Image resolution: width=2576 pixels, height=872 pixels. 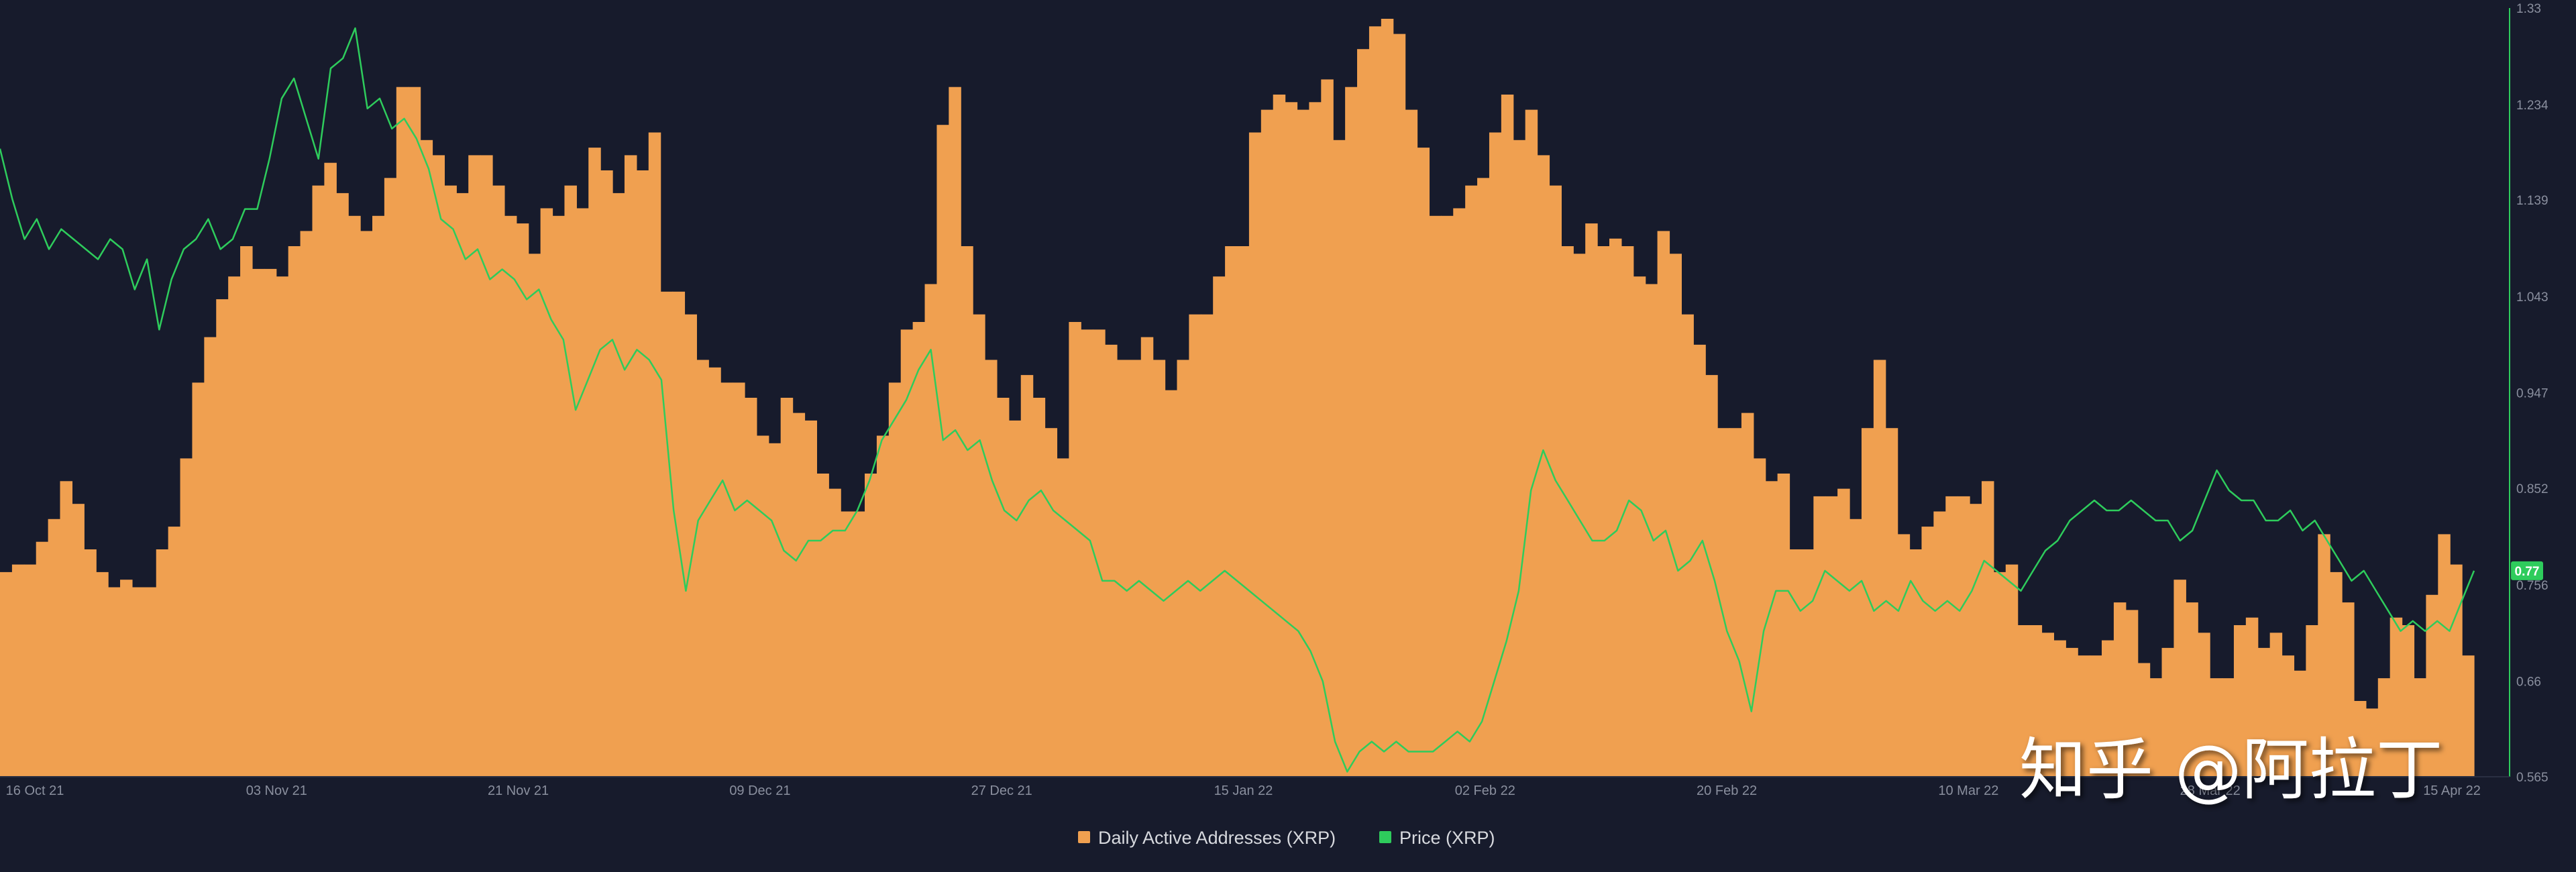 I want to click on y-tick-label: 0.756, so click(x=2532, y=586).